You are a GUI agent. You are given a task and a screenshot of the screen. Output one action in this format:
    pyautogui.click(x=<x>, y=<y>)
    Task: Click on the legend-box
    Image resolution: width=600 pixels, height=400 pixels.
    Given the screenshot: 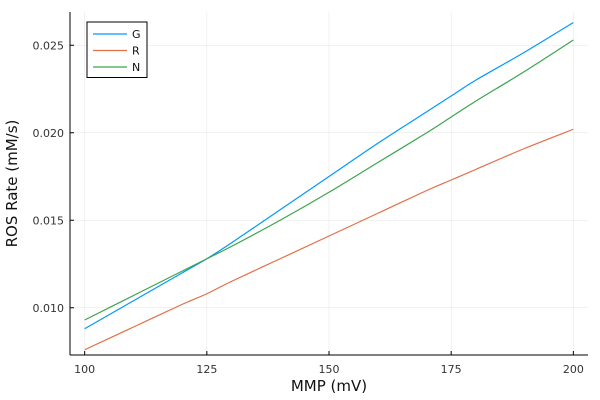 What is the action you would take?
    pyautogui.click(x=117, y=49)
    